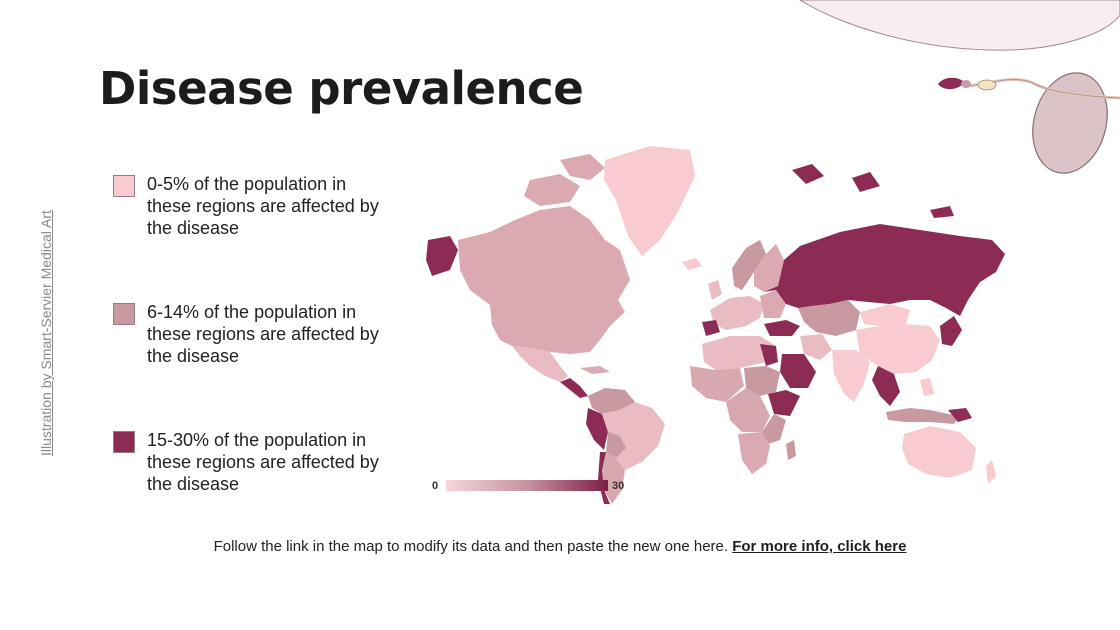 The height and width of the screenshot is (630, 1120). What do you see at coordinates (851, 376) in the screenshot?
I see `region-india` at bounding box center [851, 376].